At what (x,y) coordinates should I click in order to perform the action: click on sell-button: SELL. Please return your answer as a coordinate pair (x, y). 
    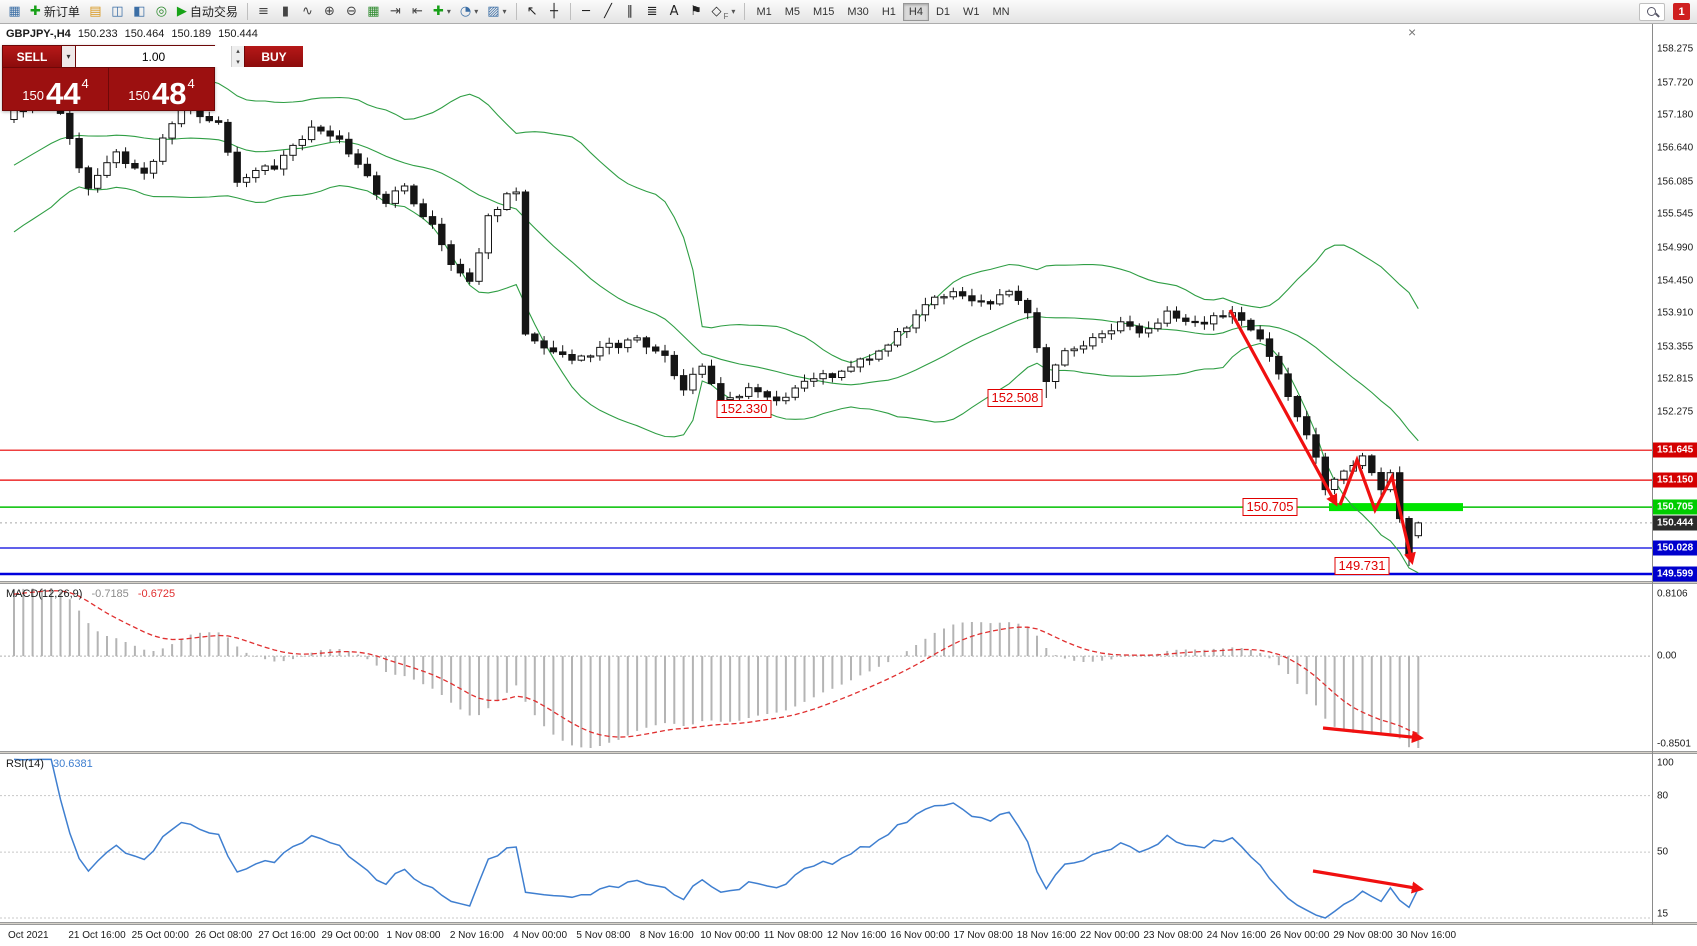
    Looking at the image, I should click on (32, 56).